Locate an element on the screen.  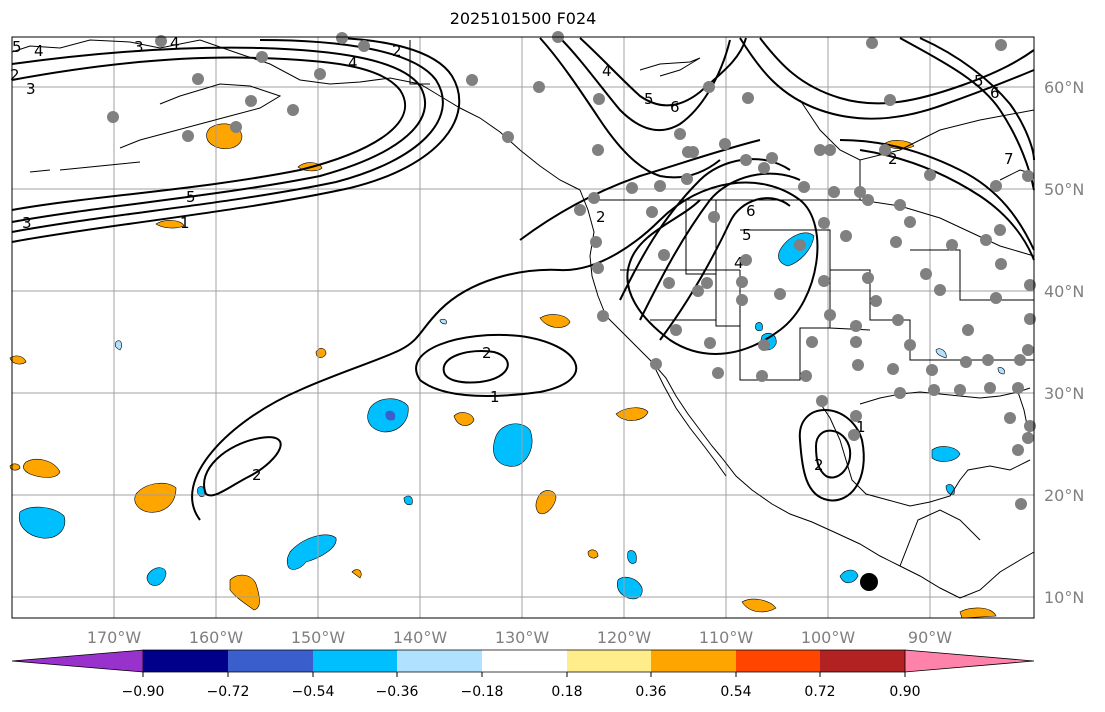
lon-label: 110°W is located at coordinates (726, 637).